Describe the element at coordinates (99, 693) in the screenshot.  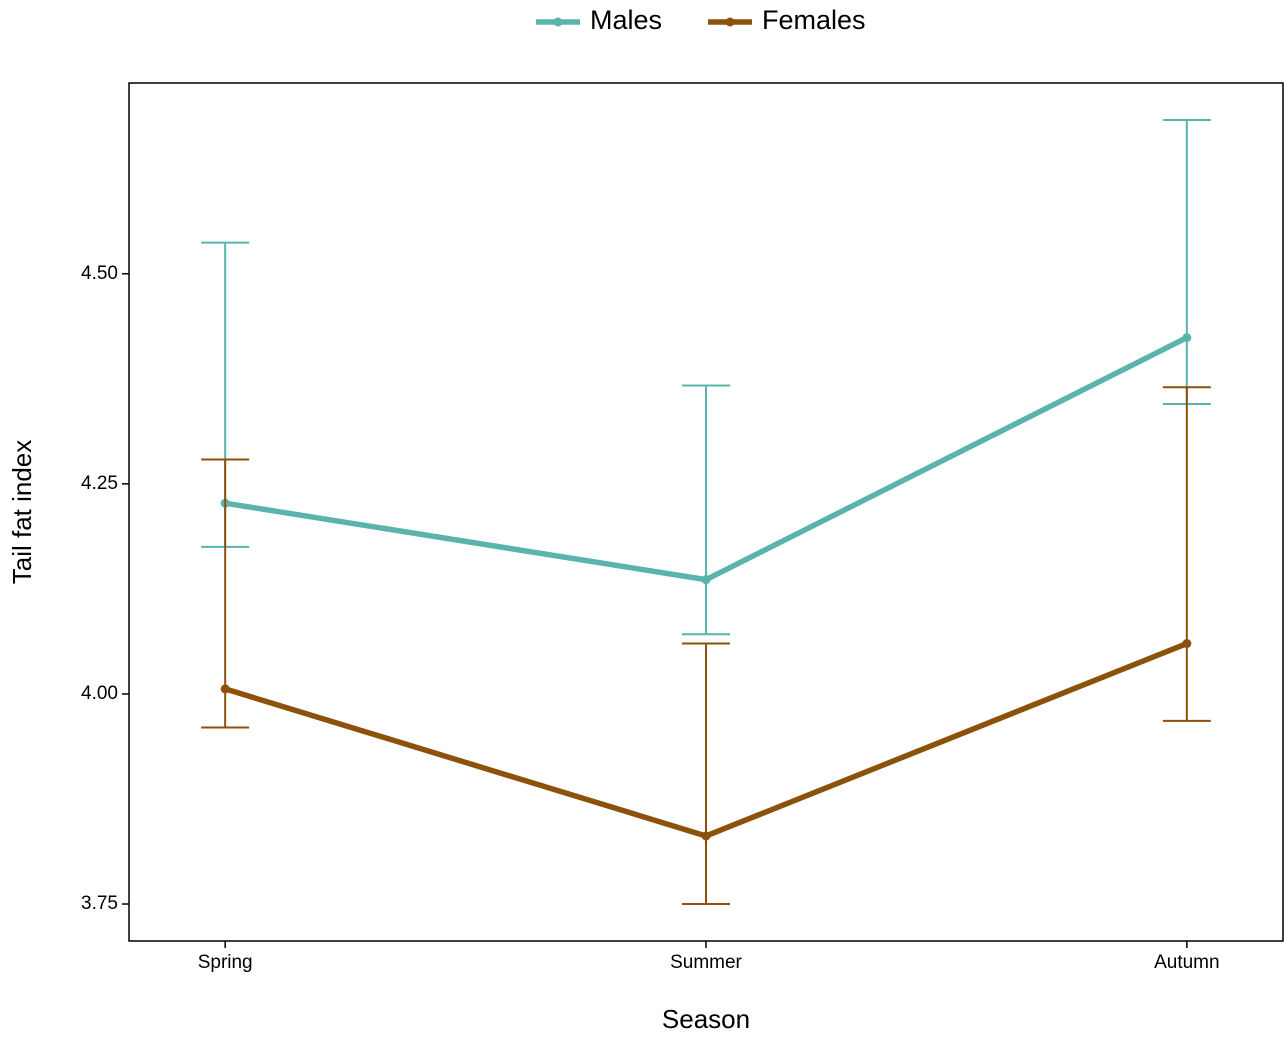
I see `y-tick-label: 4.00` at that location.